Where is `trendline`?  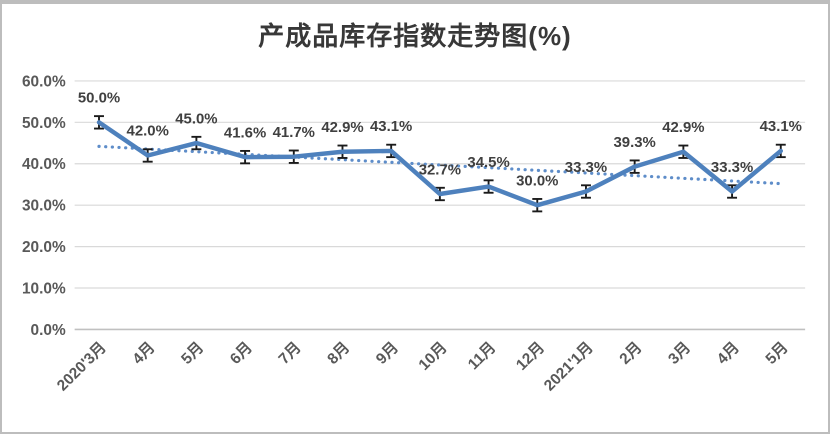
trendline is located at coordinates (440, 165).